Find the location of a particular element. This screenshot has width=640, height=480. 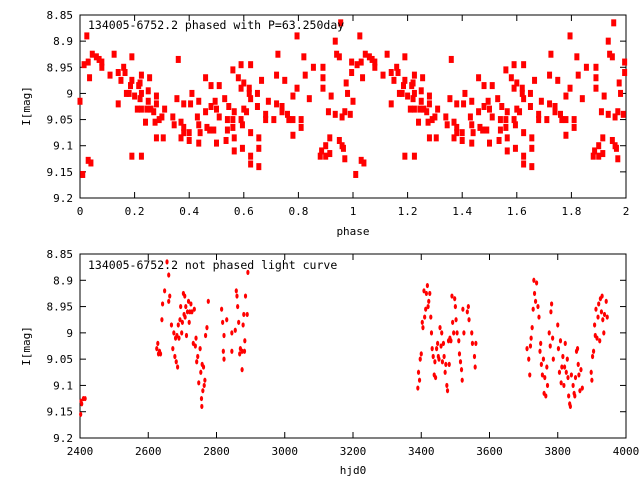

x-tick-label: 2600 is located at coordinates (148, 451).